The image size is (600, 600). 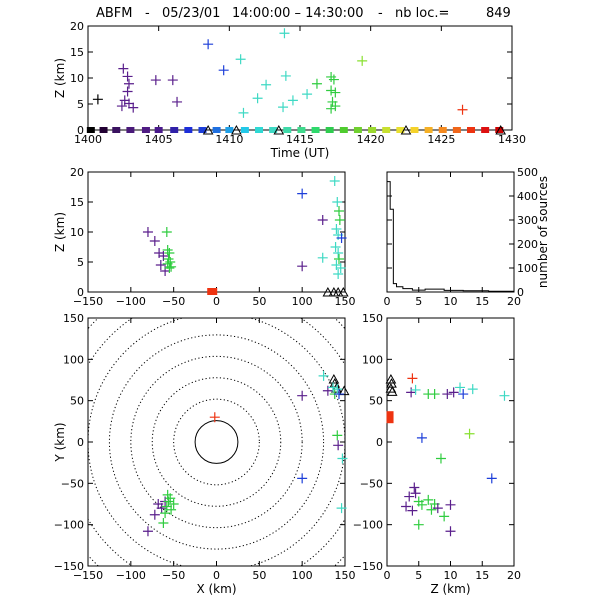 I want to click on x-tick-label: 1415, so click(x=300, y=139).